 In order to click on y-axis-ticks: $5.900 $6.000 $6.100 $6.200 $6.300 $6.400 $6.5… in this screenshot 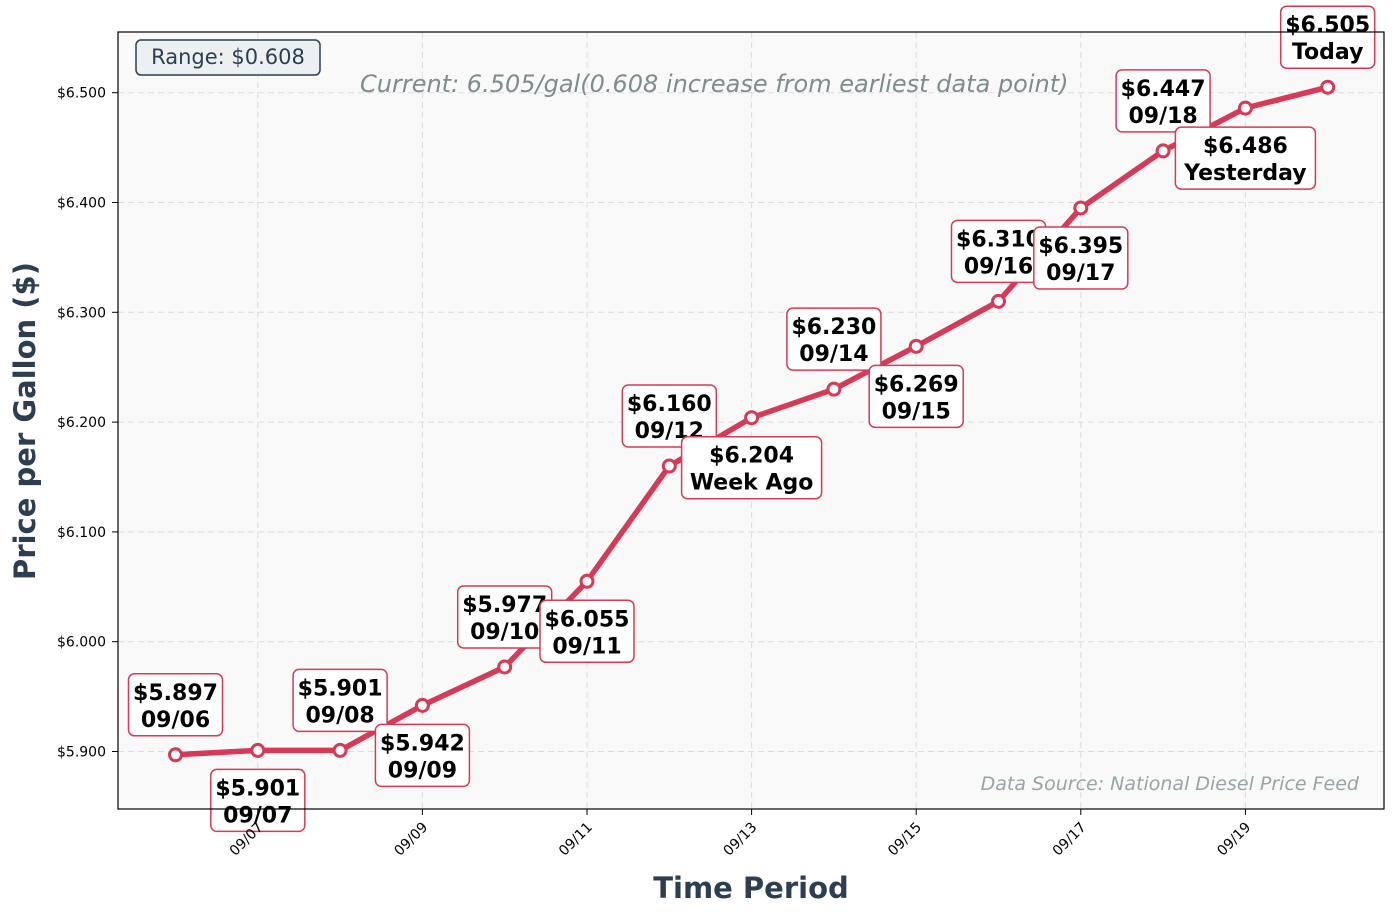, I will do `click(87, 423)`.